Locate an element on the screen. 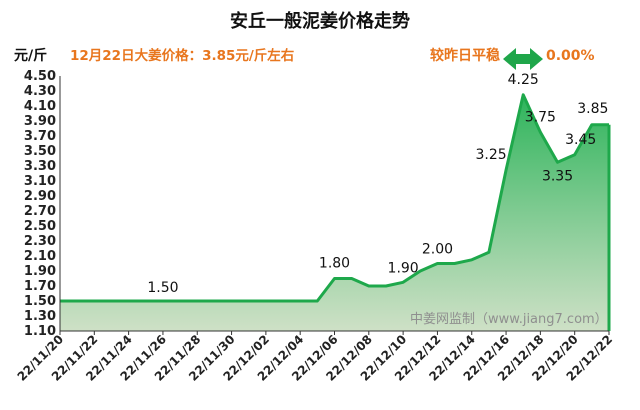  y-tick-label: 2.10 is located at coordinates (40, 256).